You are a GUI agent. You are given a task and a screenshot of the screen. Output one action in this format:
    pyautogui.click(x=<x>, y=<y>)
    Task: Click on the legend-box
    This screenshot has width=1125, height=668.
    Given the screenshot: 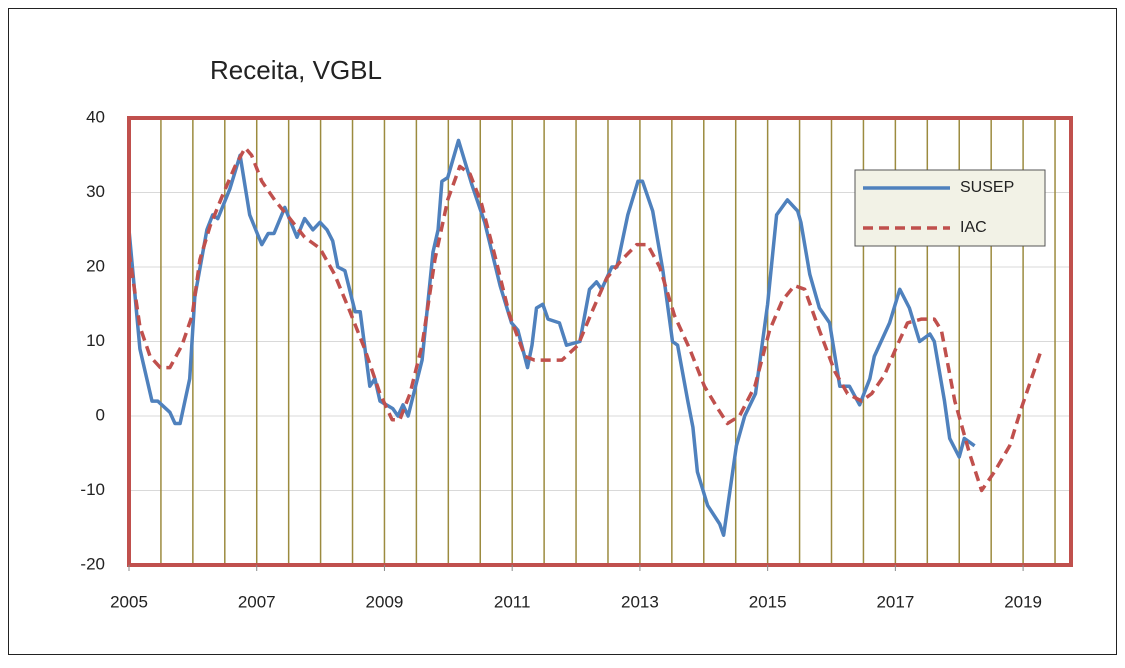 What is the action you would take?
    pyautogui.click(x=950, y=208)
    